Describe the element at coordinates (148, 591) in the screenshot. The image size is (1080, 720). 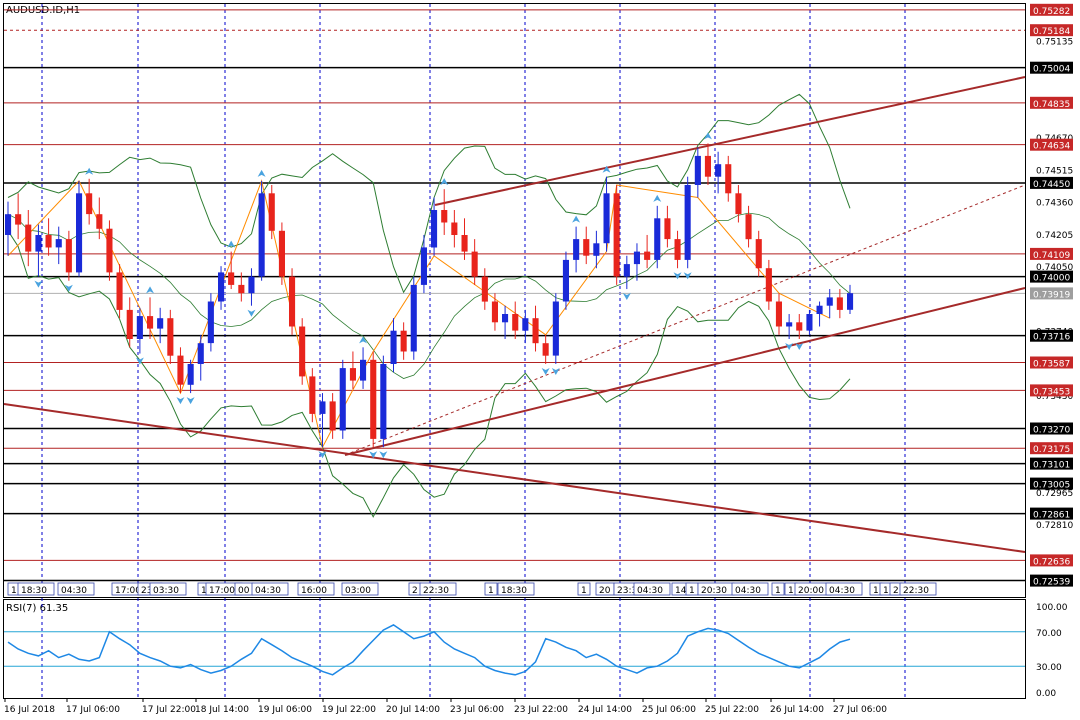
I see `session-marker-label: 23:` at that location.